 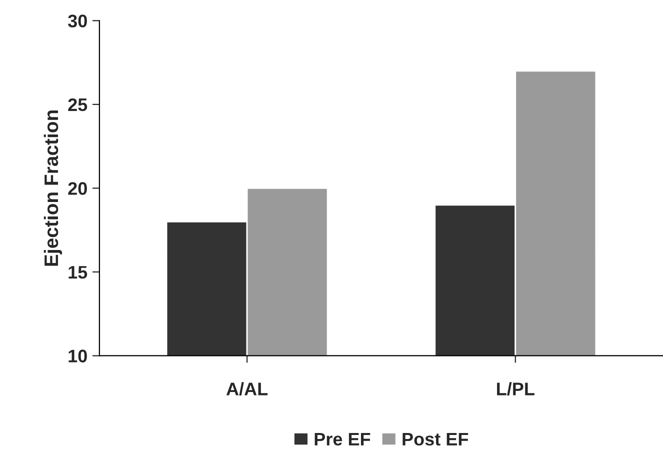 I want to click on legend-label: Post EF, so click(x=435, y=439).